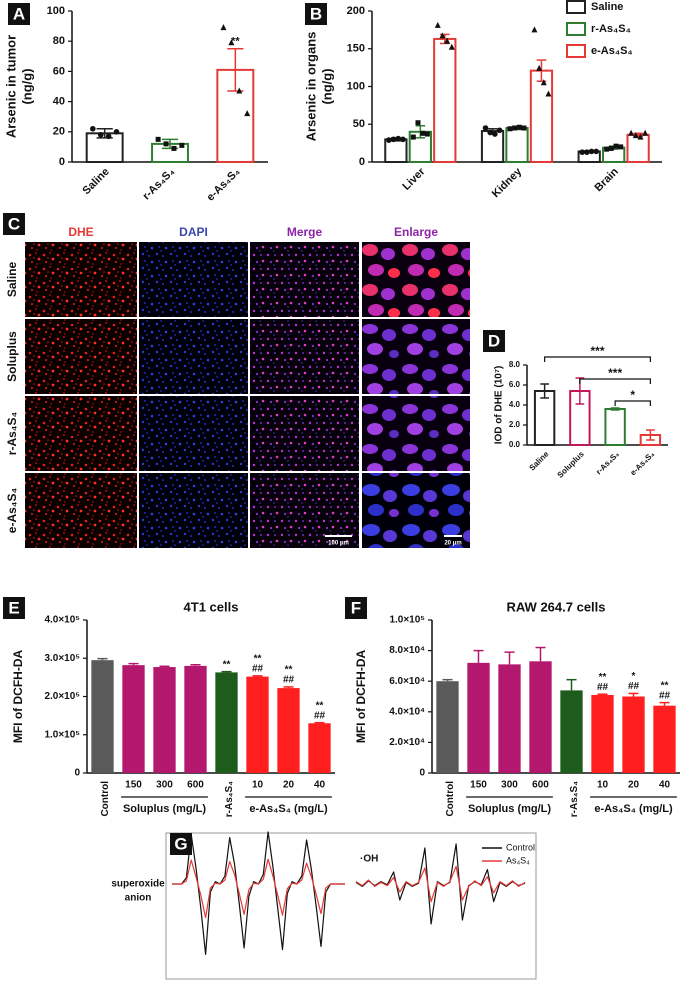  I want to click on x-tick-label: 150, so click(133, 785).